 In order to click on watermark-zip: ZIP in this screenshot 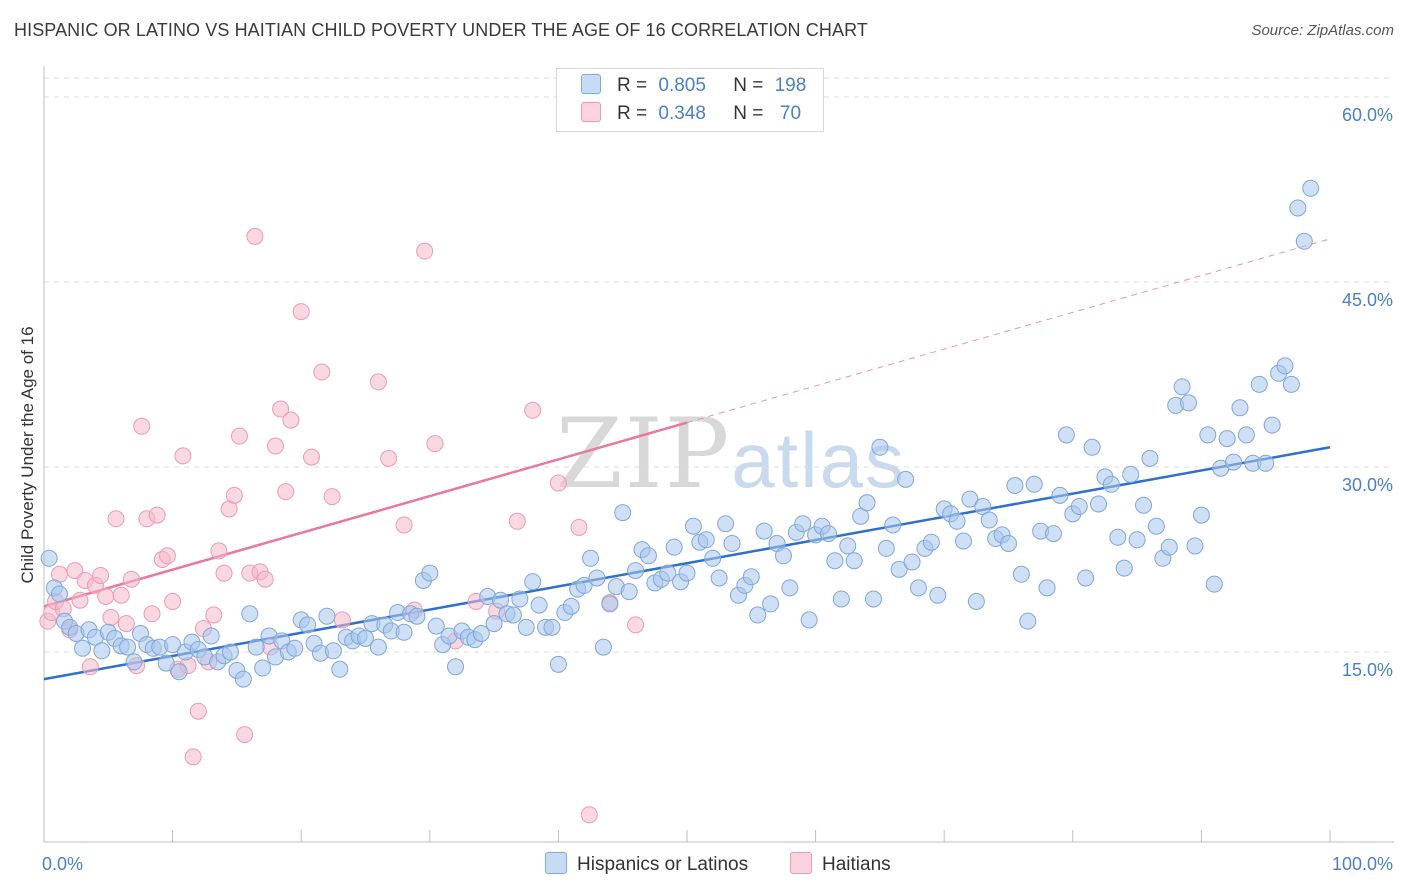, I will do `click(644, 454)`.